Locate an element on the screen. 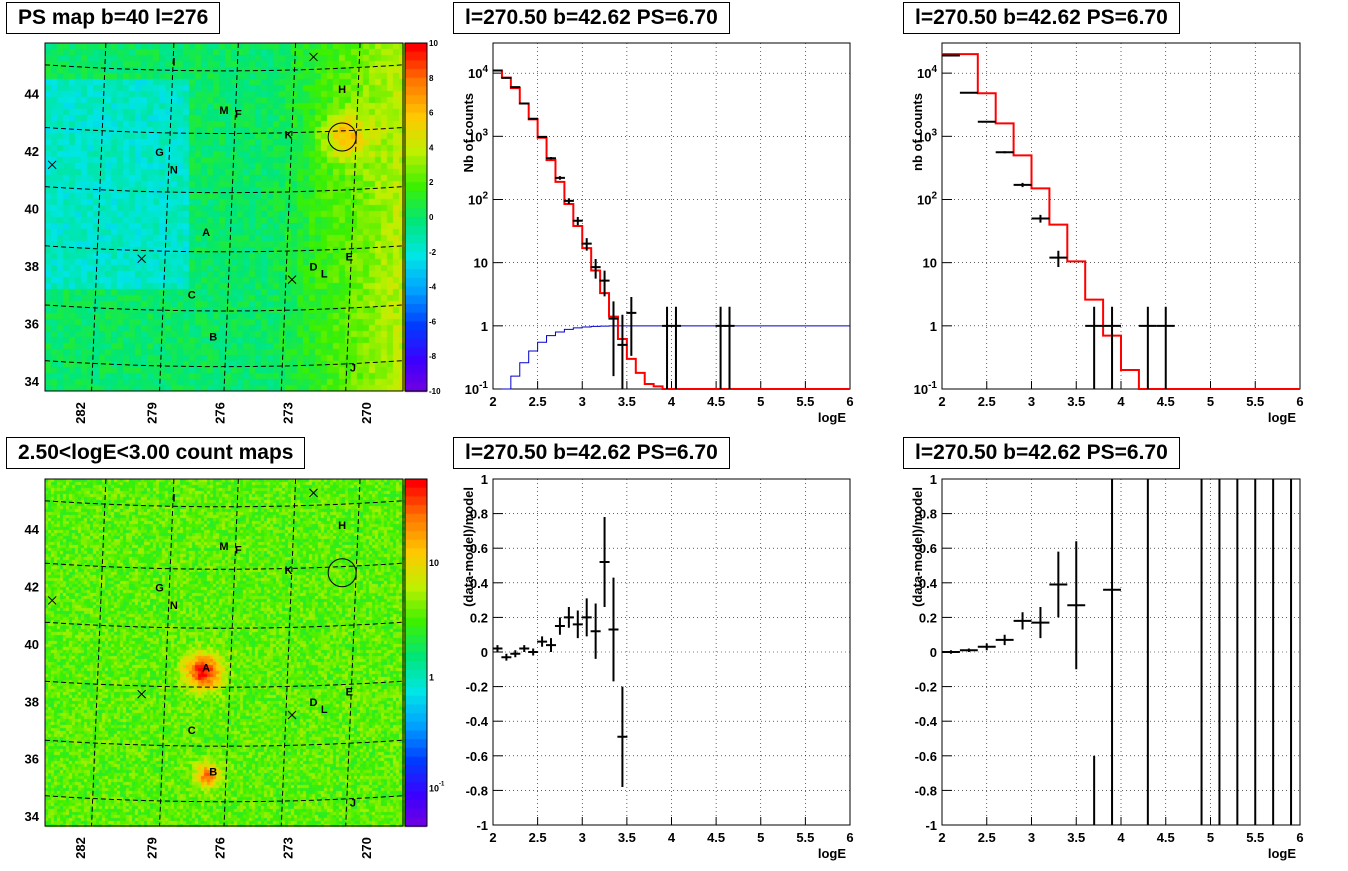 The width and height of the screenshot is (1348, 871). spec2-x-tick: 4.5 is located at coordinates (1166, 401).